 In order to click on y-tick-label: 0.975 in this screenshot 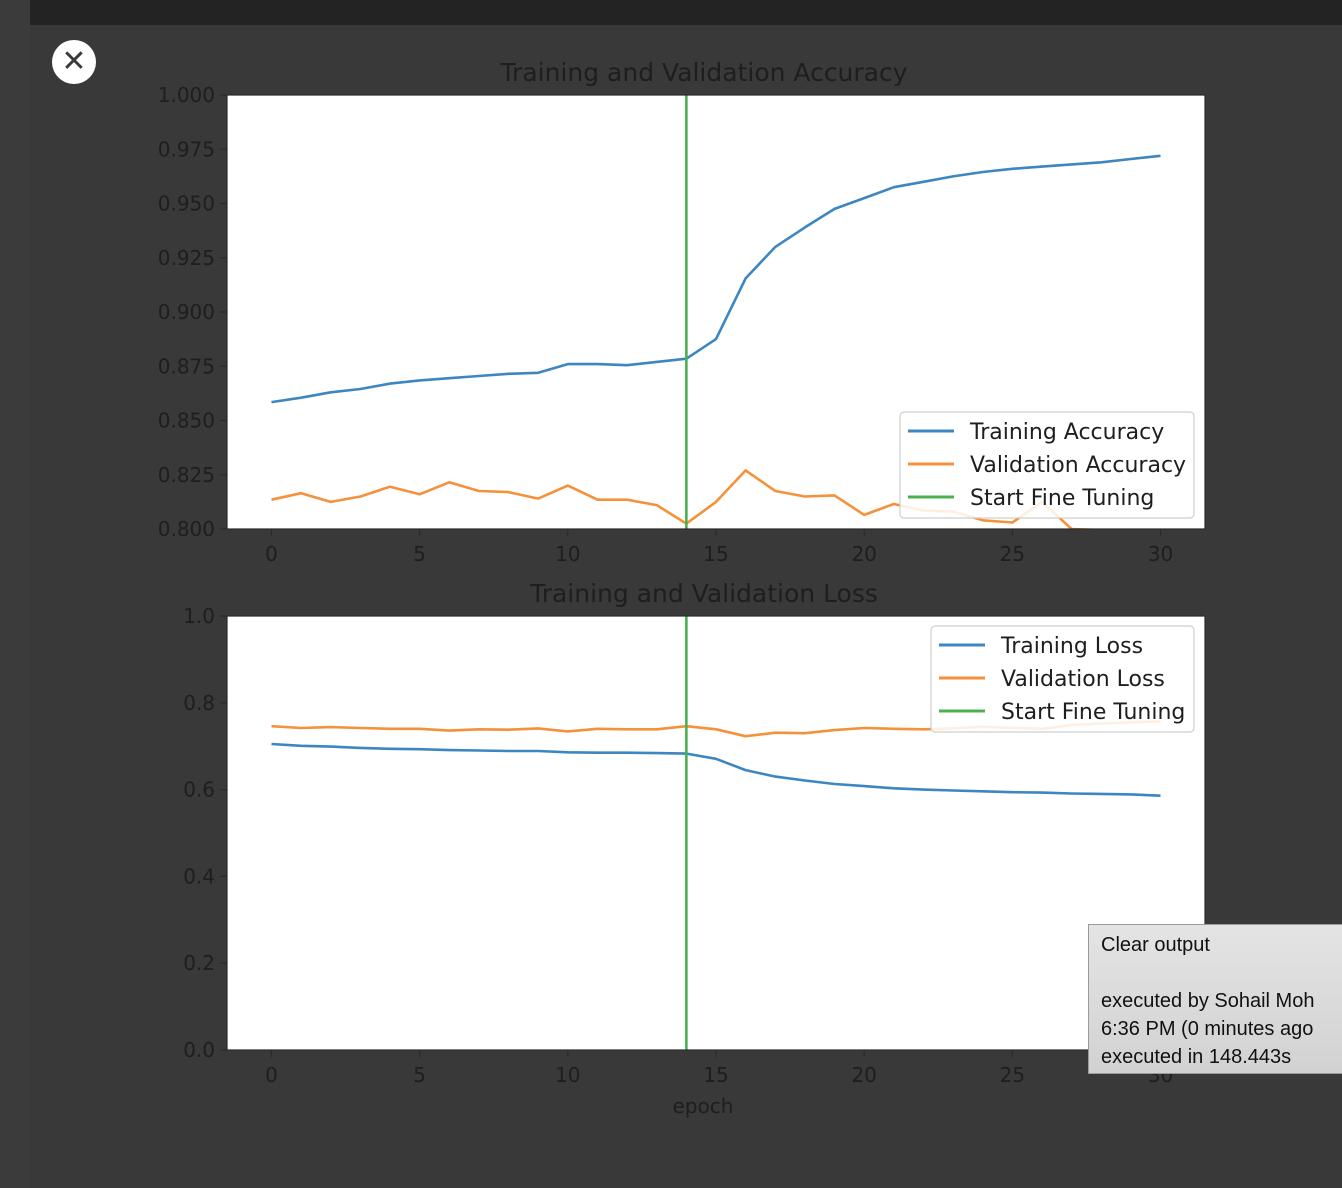, I will do `click(186, 149)`.